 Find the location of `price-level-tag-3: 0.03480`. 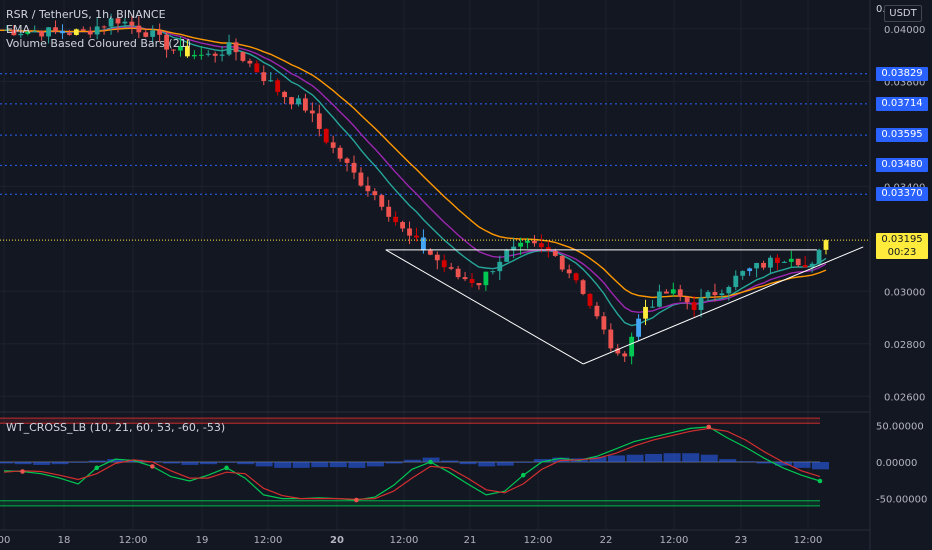

price-level-tag-3: 0.03480 is located at coordinates (902, 165).